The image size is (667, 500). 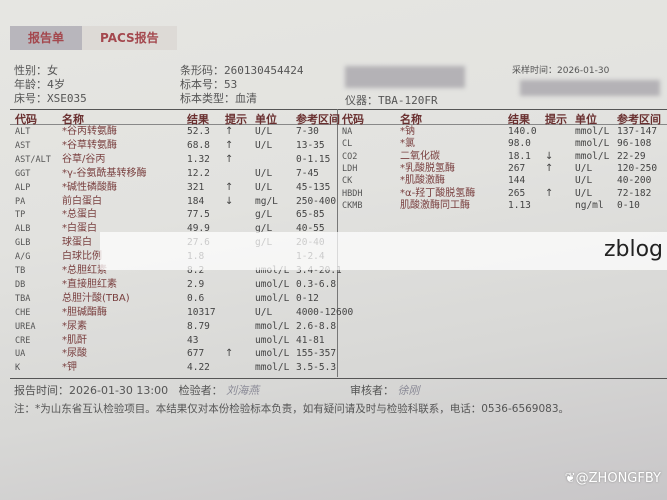 I want to click on cell-name: 球蛋白, so click(x=77, y=243).